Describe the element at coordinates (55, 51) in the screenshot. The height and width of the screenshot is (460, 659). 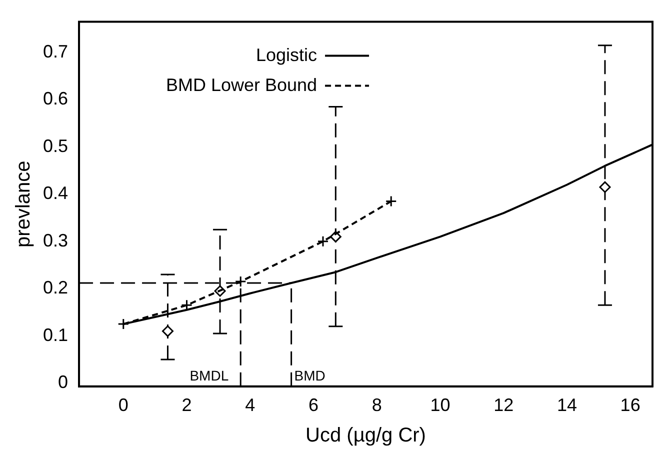
I see `y-tick-label: 0.7` at that location.